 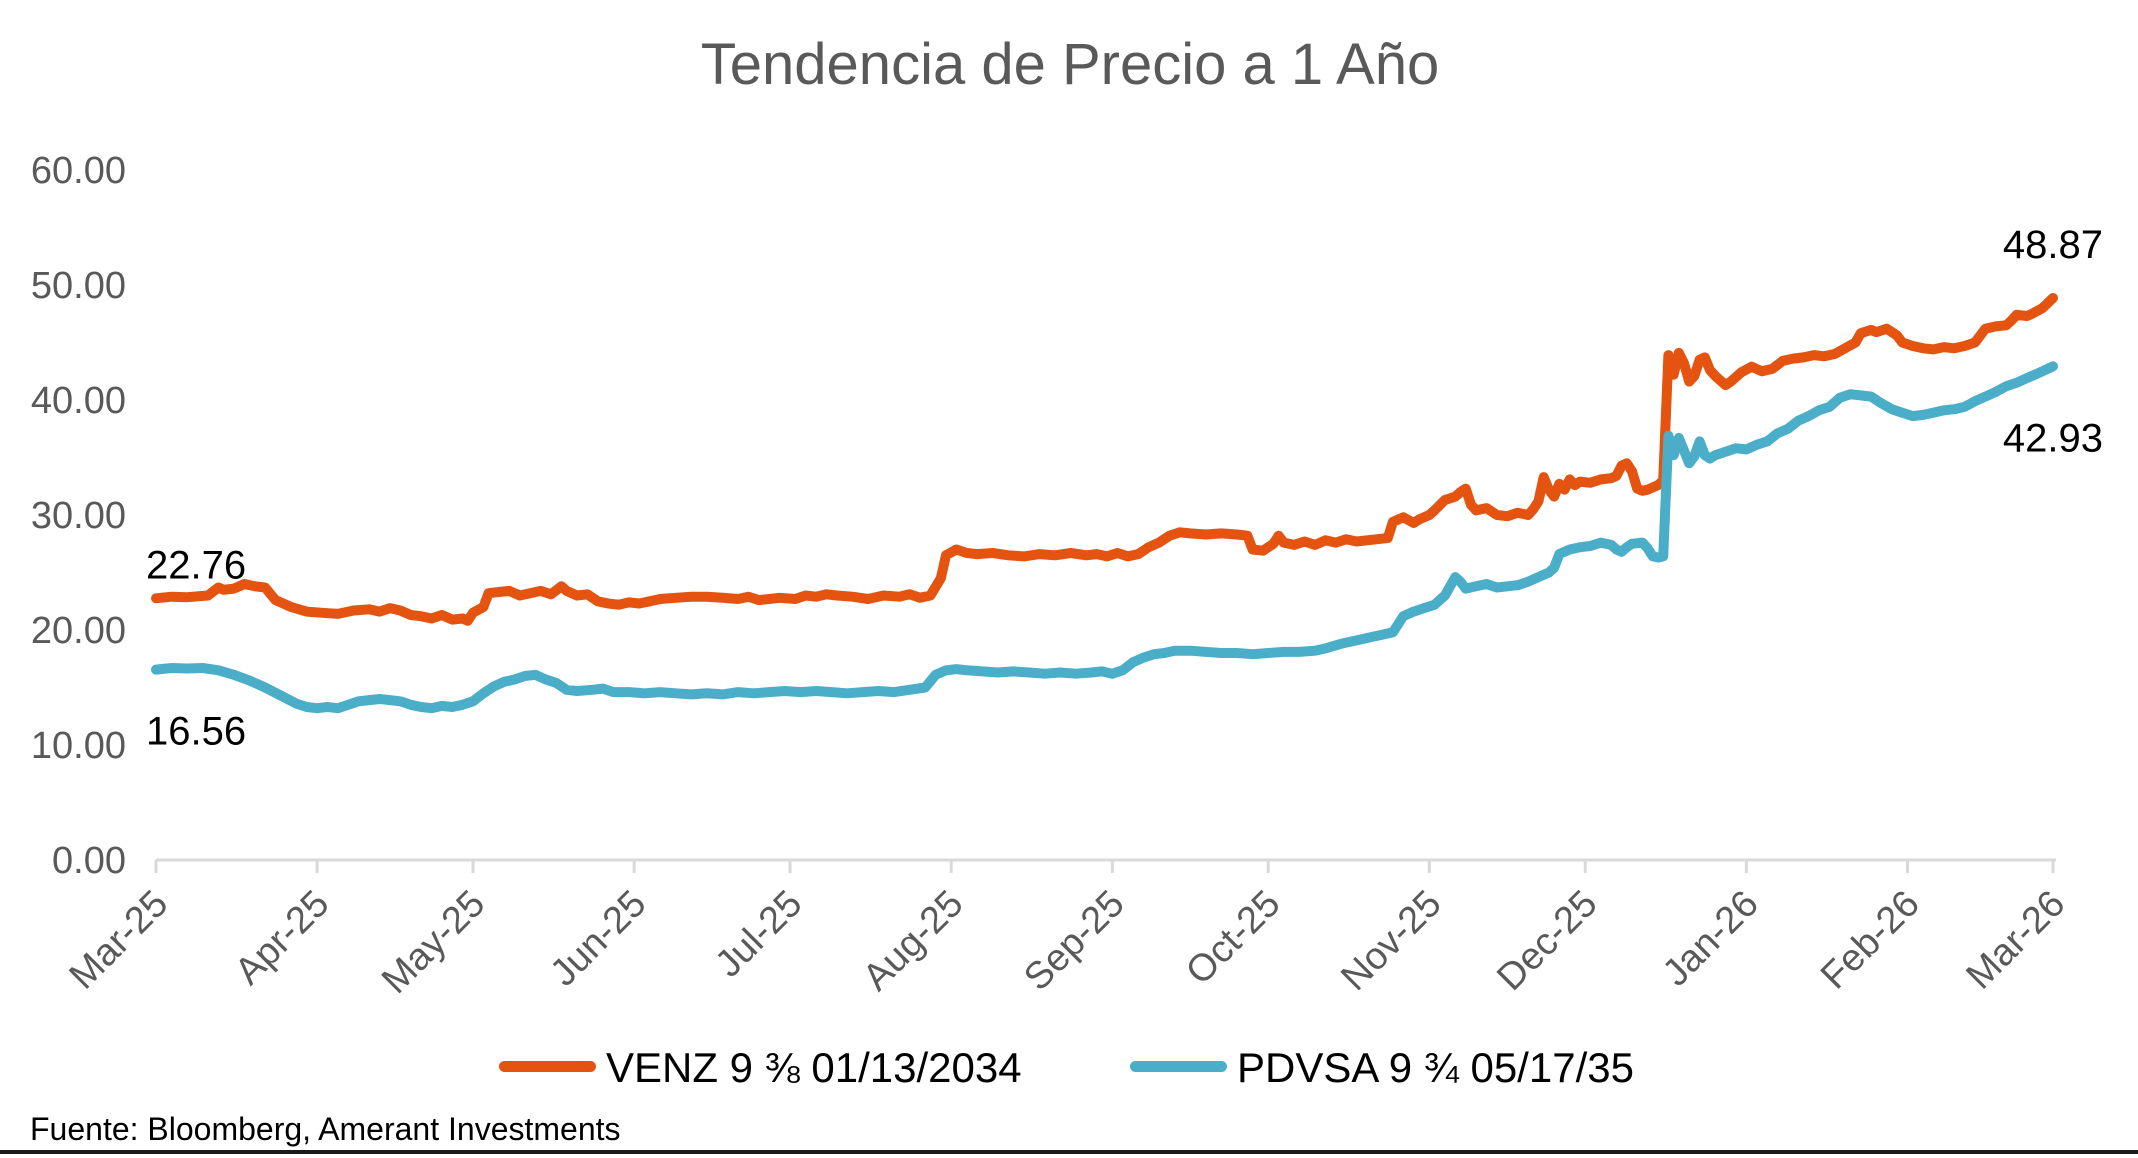 What do you see at coordinates (78, 171) in the screenshot?
I see `y-tick-label: 60.00` at bounding box center [78, 171].